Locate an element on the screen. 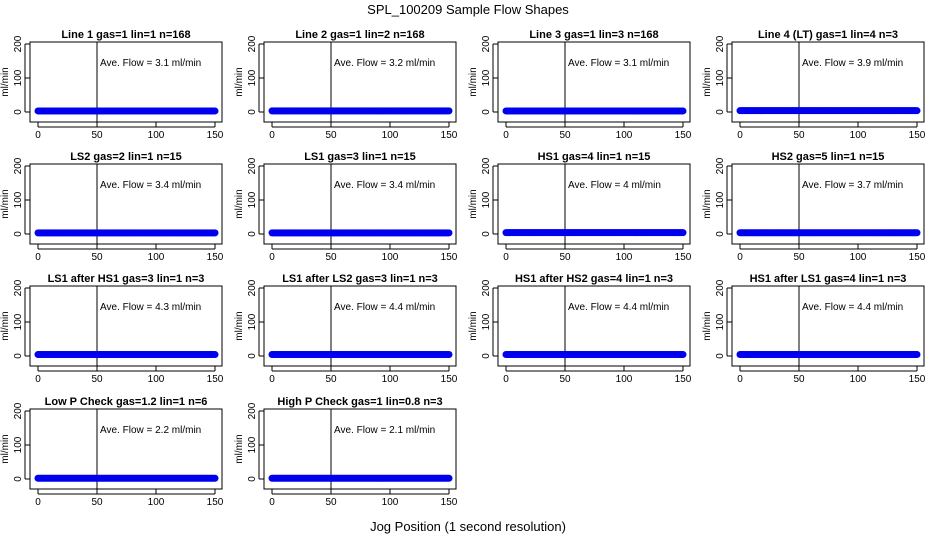 The width and height of the screenshot is (936, 540). panel-title: Line 2 gas=1 lin=2 n=168 is located at coordinates (359, 35).